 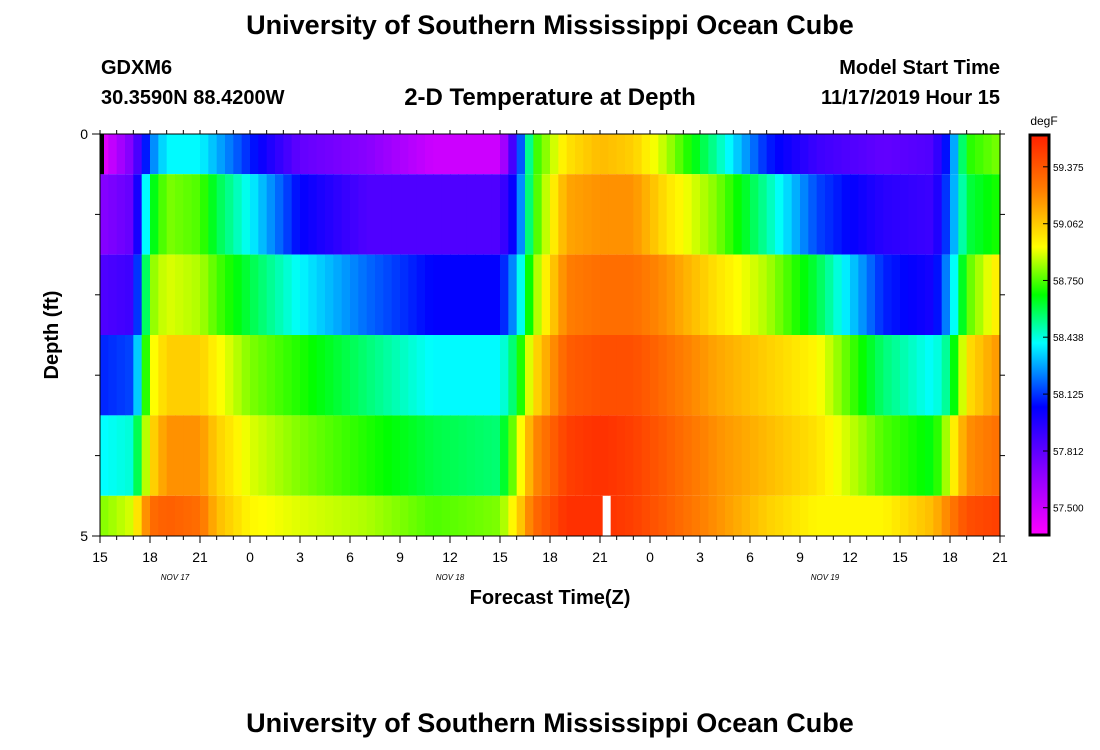 I want to click on x-tick-label: 18, so click(x=950, y=557).